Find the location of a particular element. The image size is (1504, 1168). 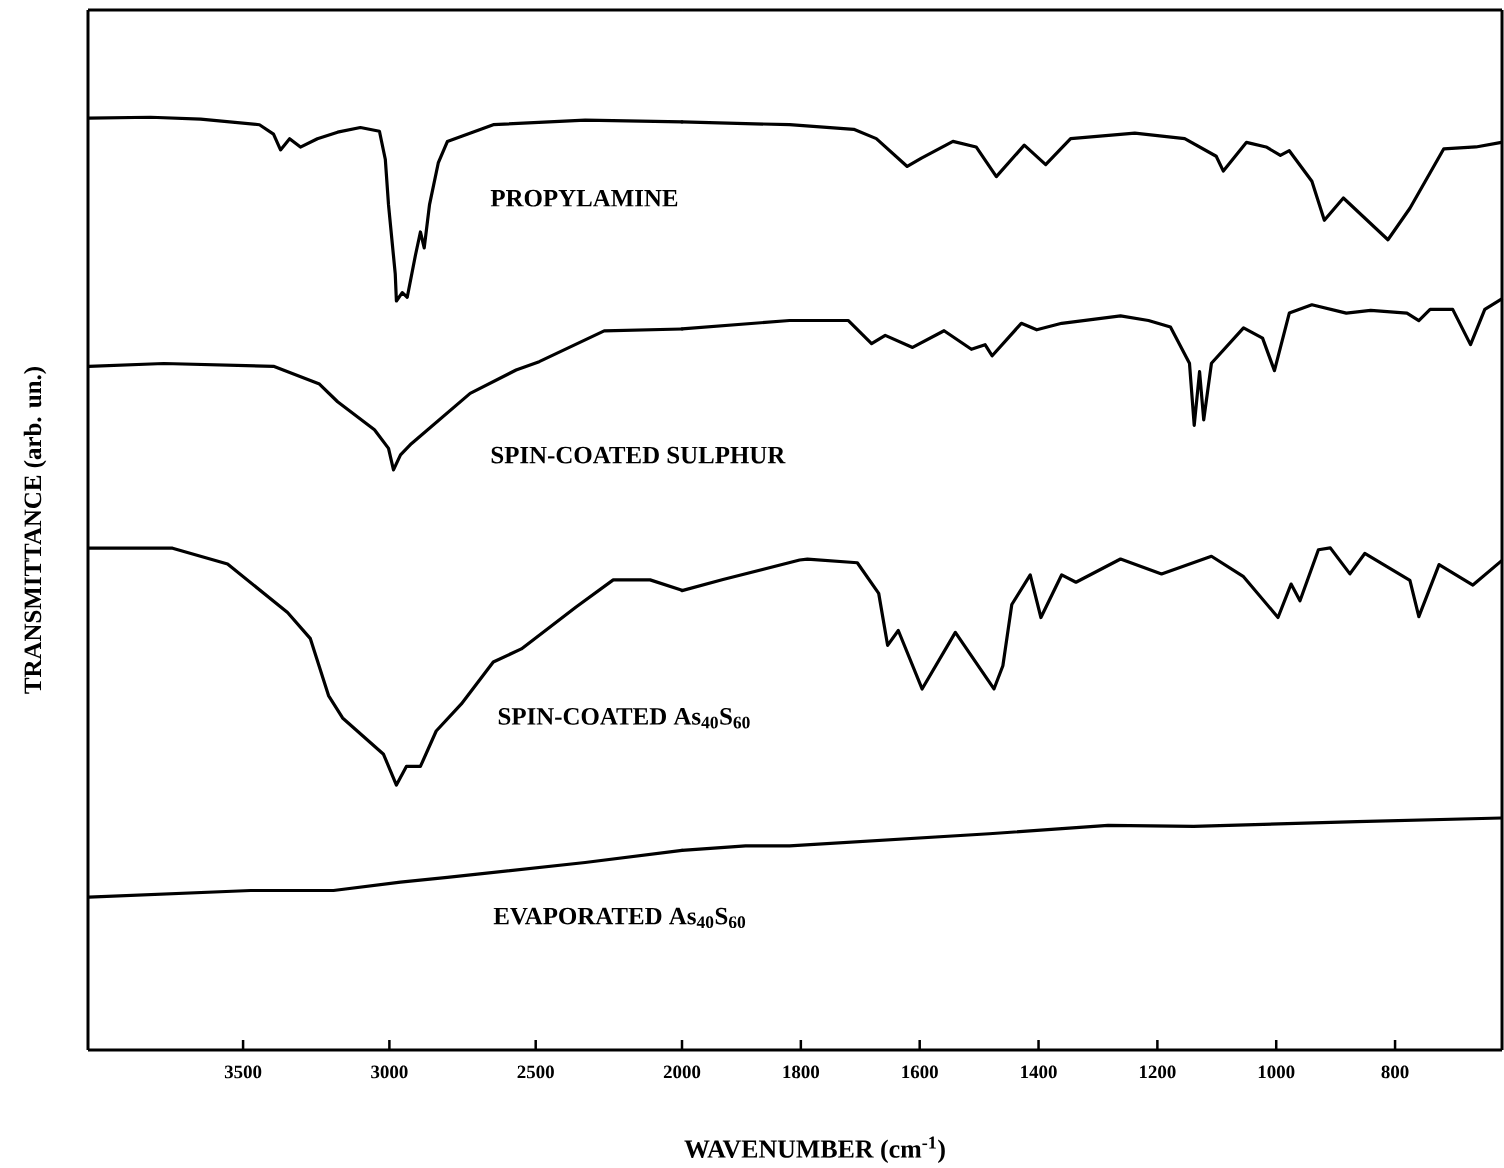

x-tick-label: 2500 is located at coordinates (535, 1072).